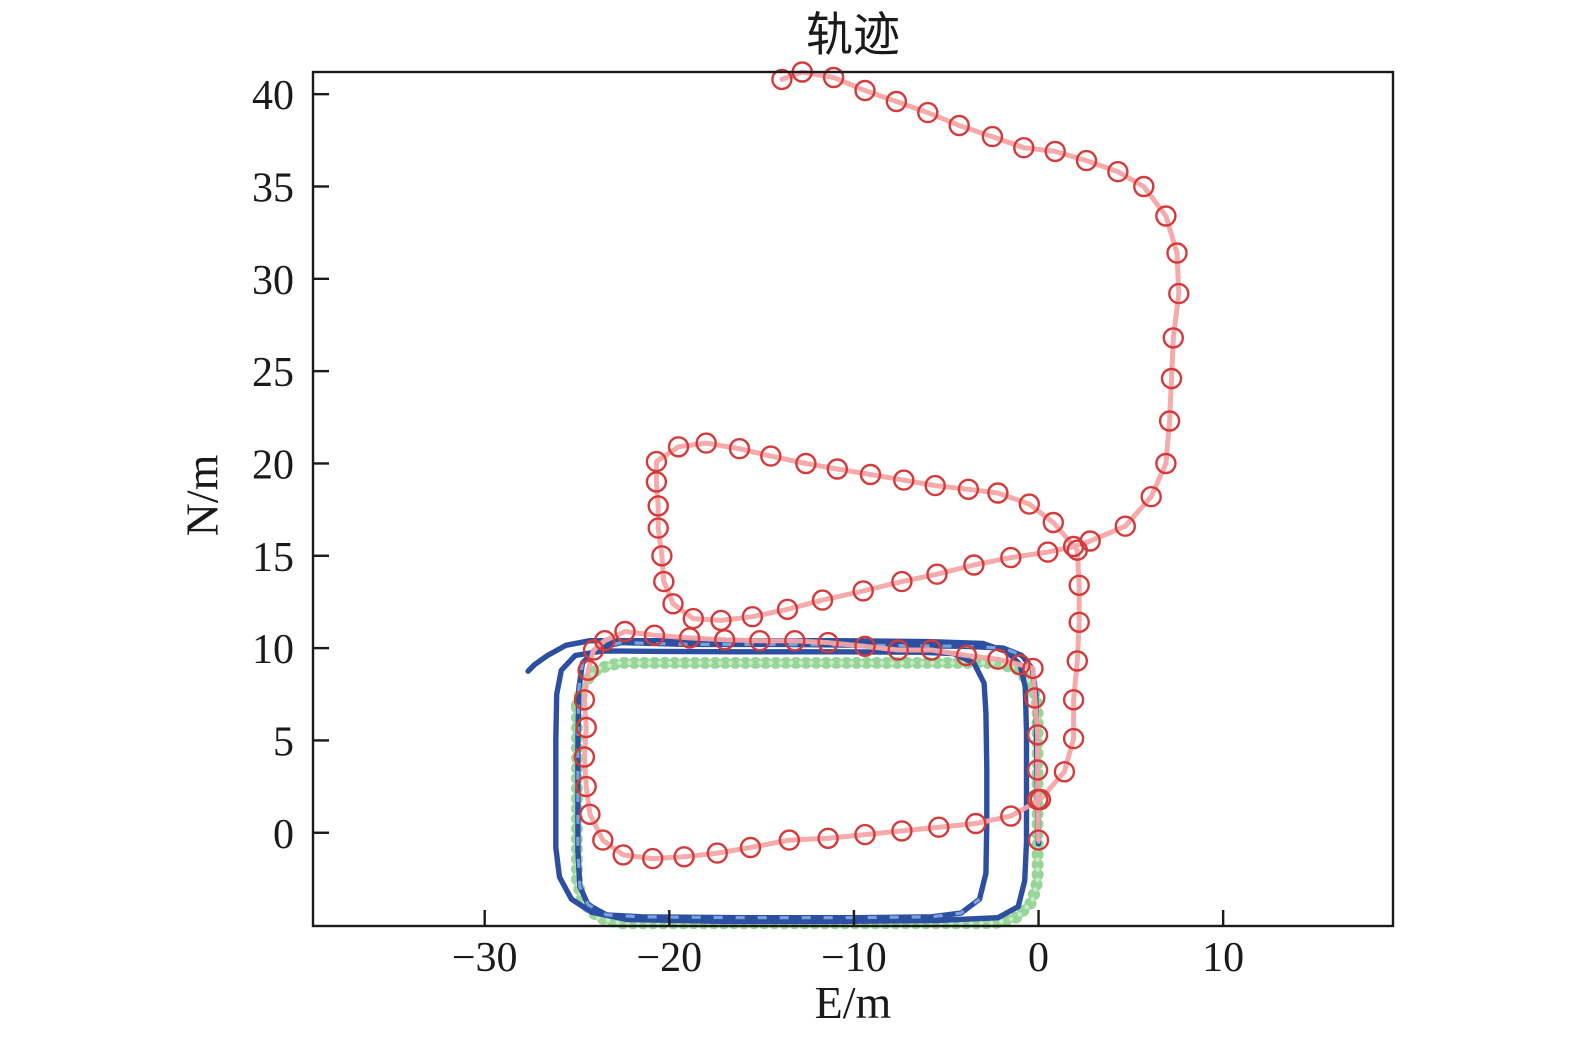 This screenshot has width=1575, height=1057. What do you see at coordinates (1223, 958) in the screenshot?
I see `x-tick-label: 10` at bounding box center [1223, 958].